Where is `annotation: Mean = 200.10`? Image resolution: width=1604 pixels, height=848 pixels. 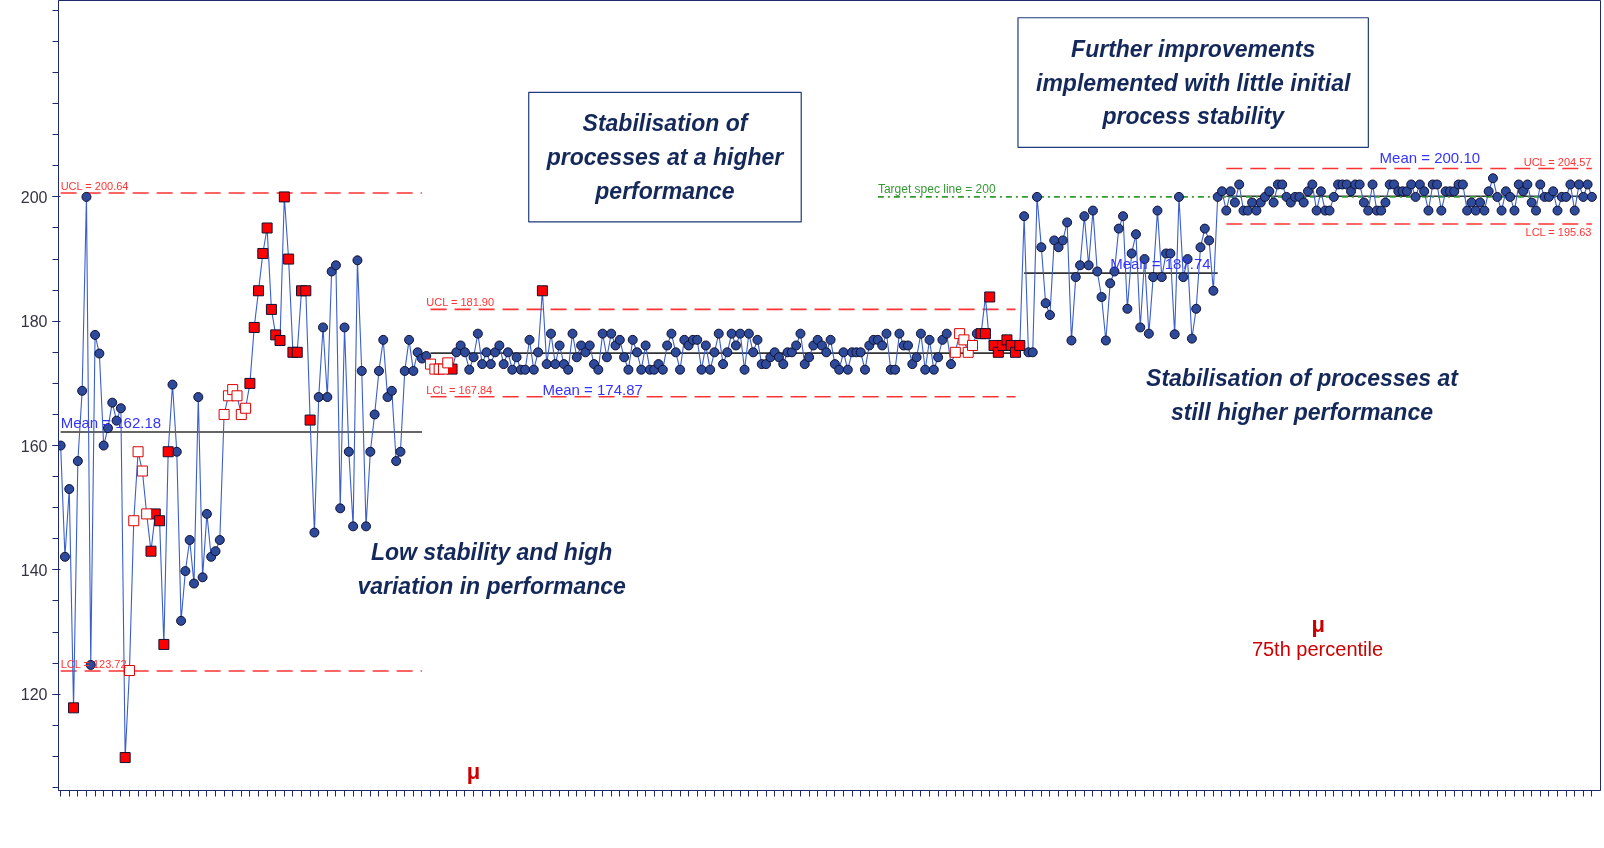
annotation: Mean = 200.10 is located at coordinates (1430, 158).